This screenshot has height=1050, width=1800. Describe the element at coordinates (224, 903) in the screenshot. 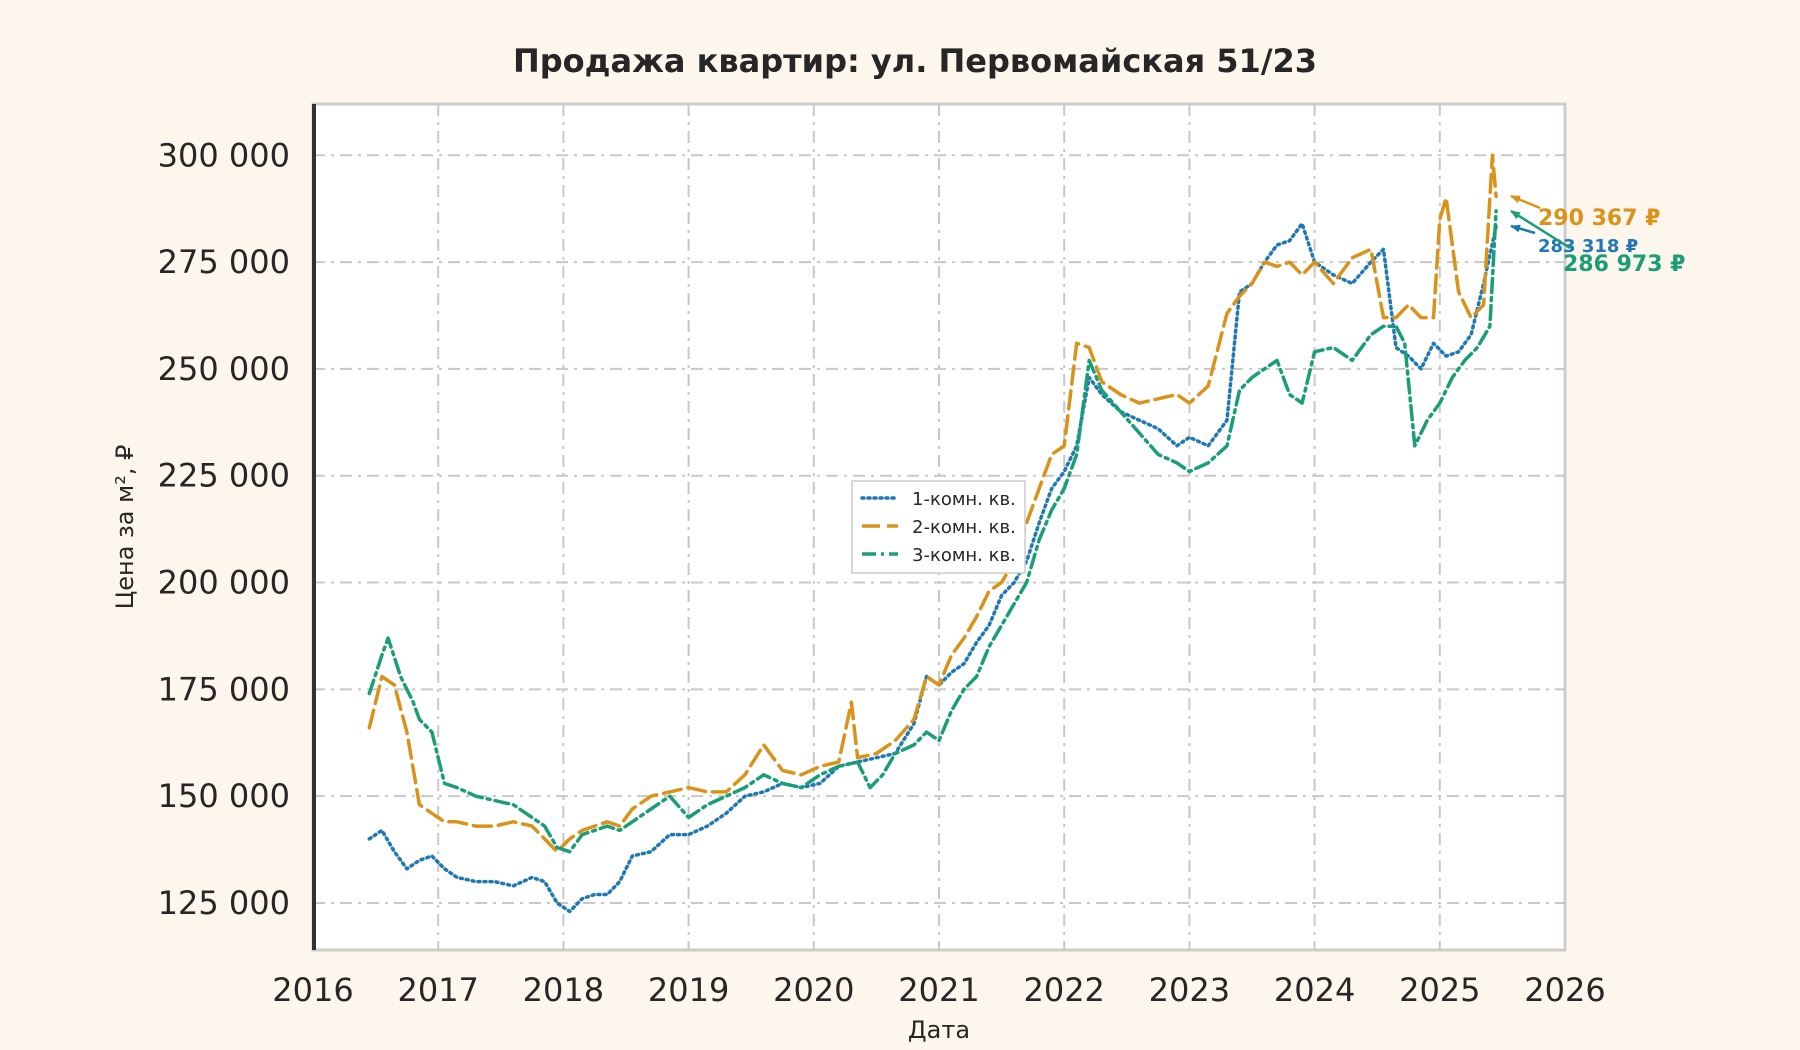

I see `y-tick-label-0: 125 000` at that location.